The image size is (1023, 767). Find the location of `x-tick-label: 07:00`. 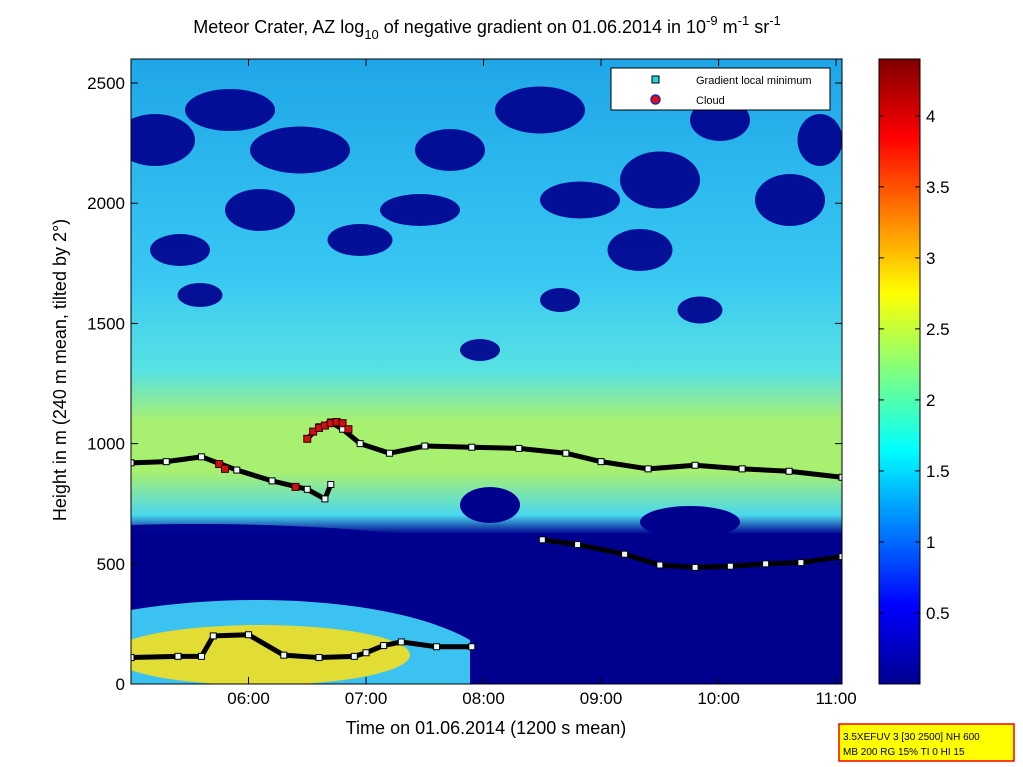

x-tick-label: 07:00 is located at coordinates (366, 698).